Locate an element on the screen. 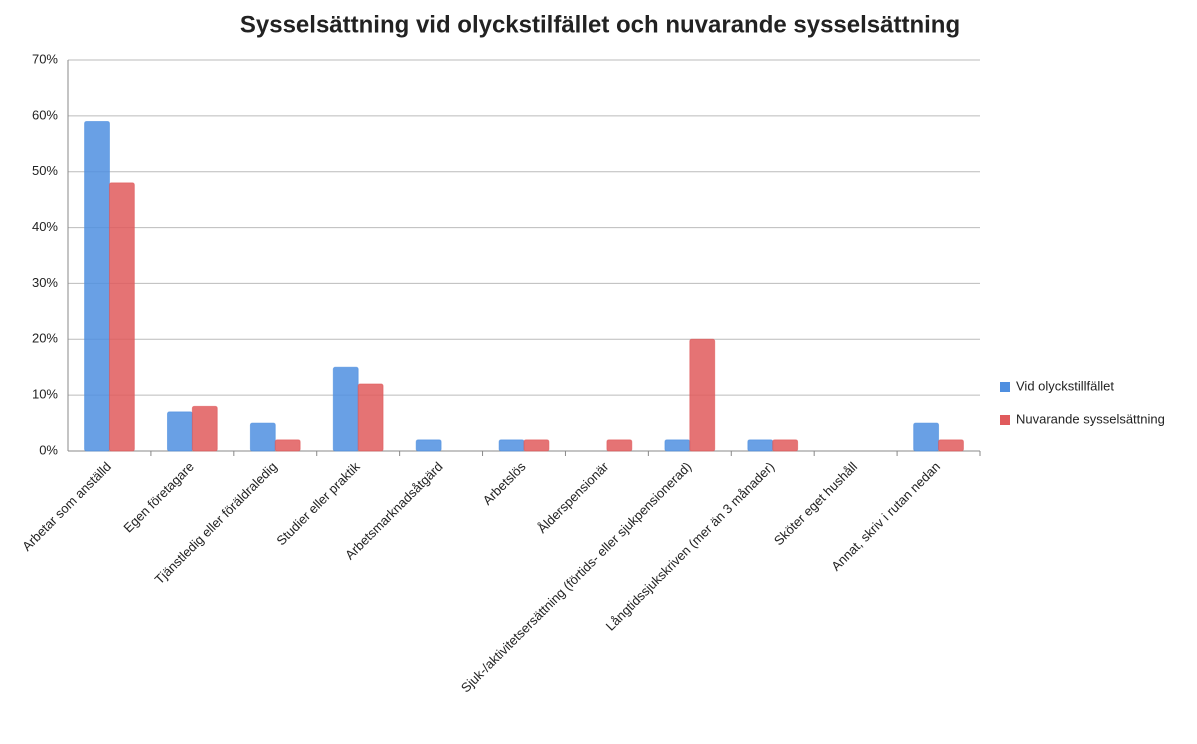 Image resolution: width=1197 pixels, height=744 pixels. y-tick-label: 70% is located at coordinates (45, 58).